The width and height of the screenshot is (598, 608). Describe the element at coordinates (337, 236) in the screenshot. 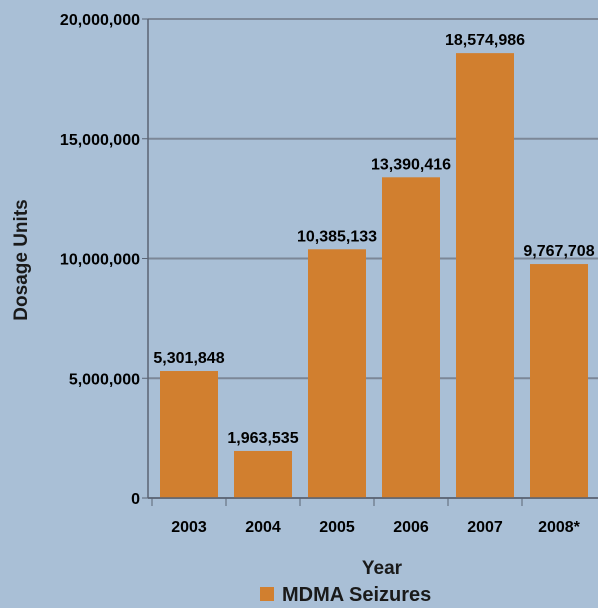

I see `data-label: 10,385,133` at that location.